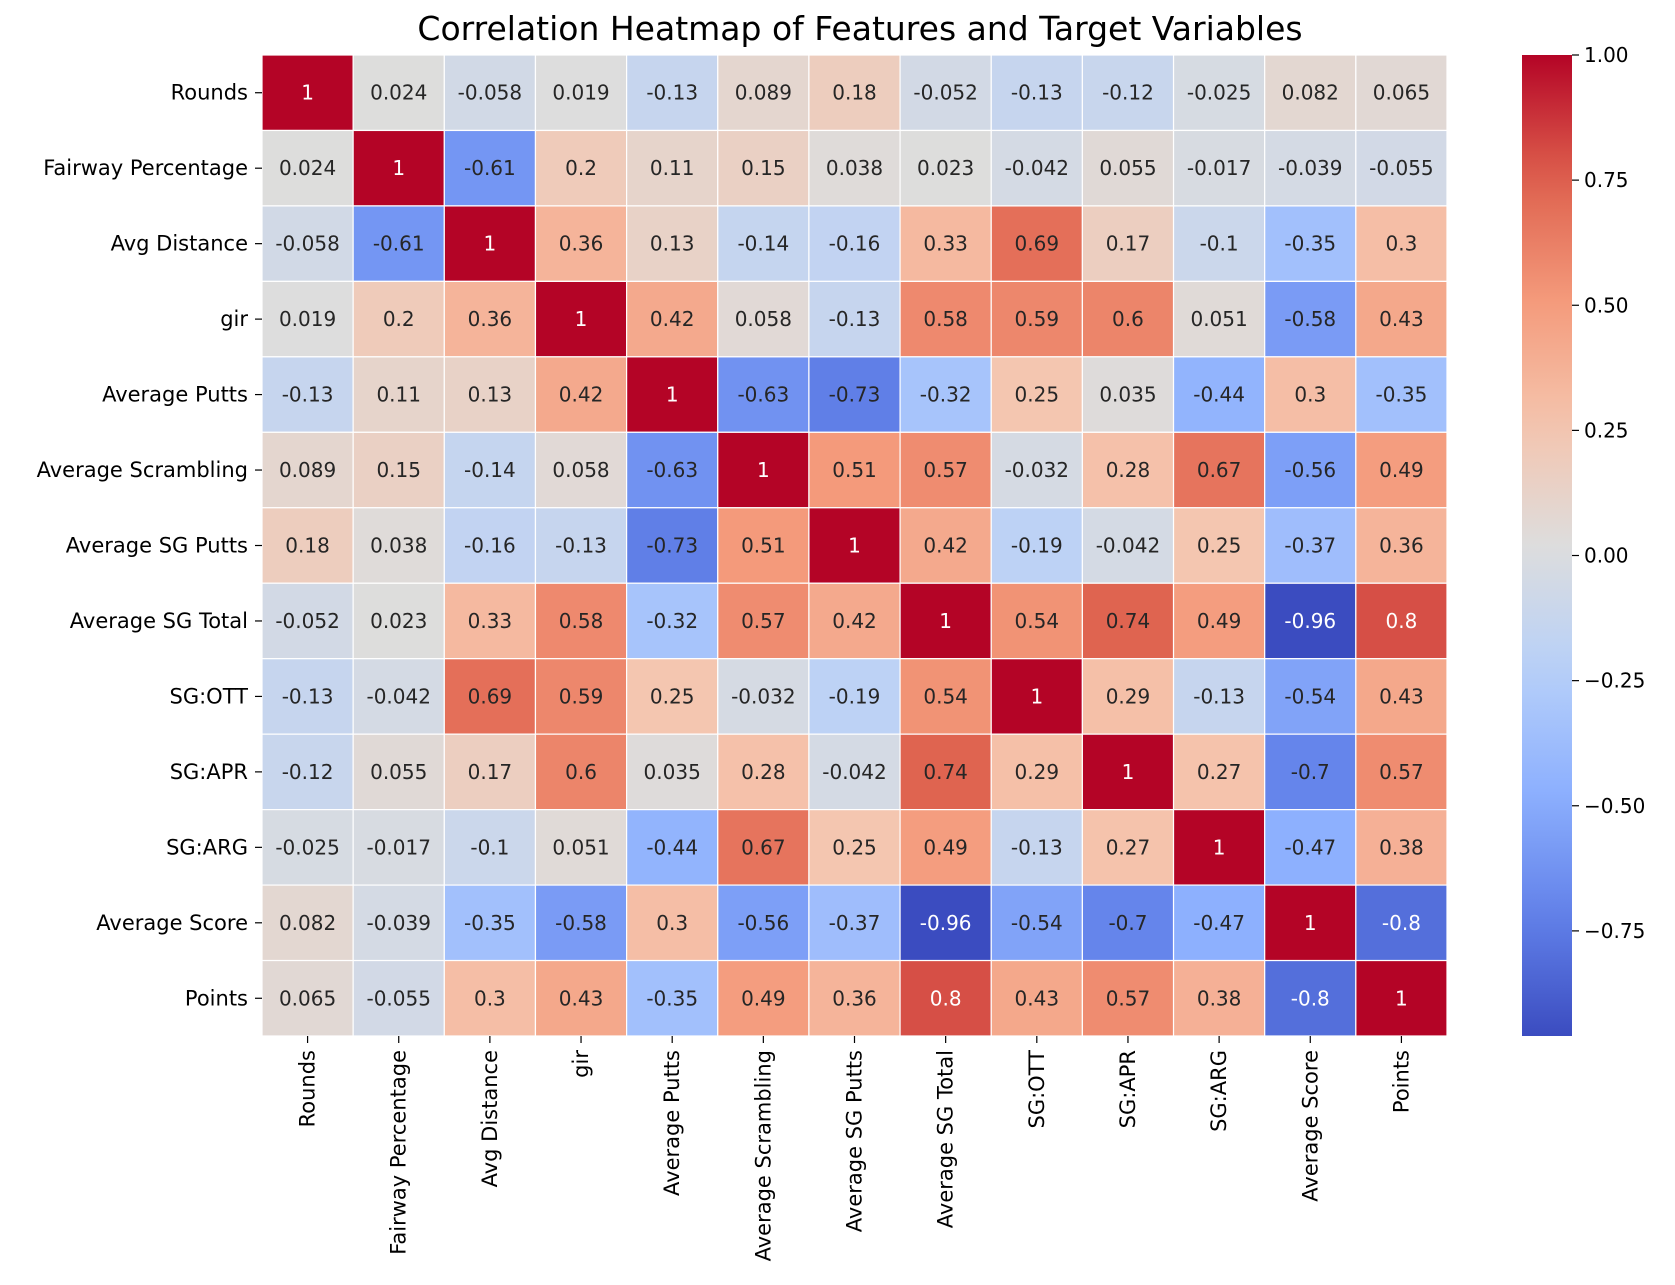 This screenshot has height=1285, width=1675. Describe the element at coordinates (763, 168) in the screenshot. I see `cell-value-label: 0.15` at that location.